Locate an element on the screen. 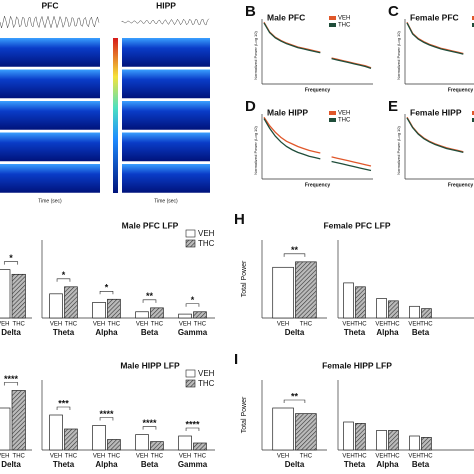  significance: *** is located at coordinates (63, 403).